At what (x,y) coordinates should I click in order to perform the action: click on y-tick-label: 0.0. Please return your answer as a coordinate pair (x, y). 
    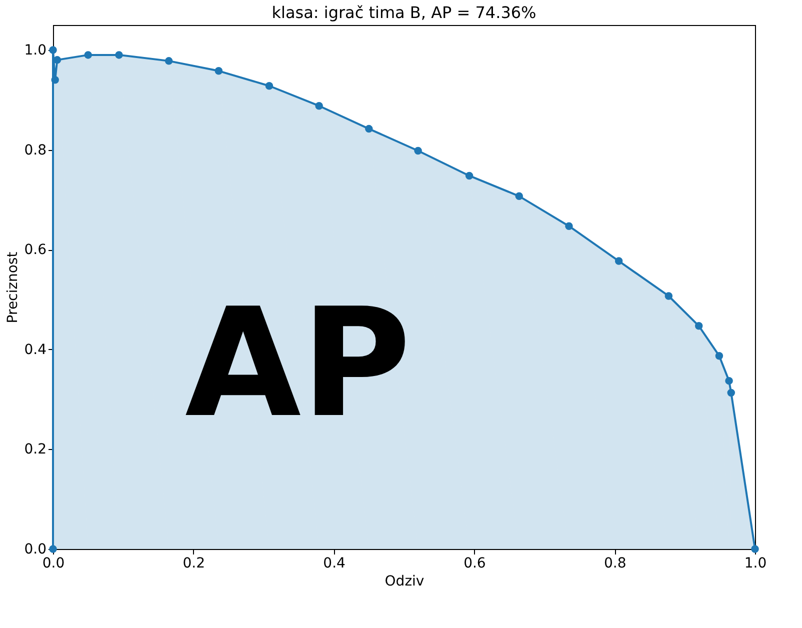
    Looking at the image, I should click on (35, 550).